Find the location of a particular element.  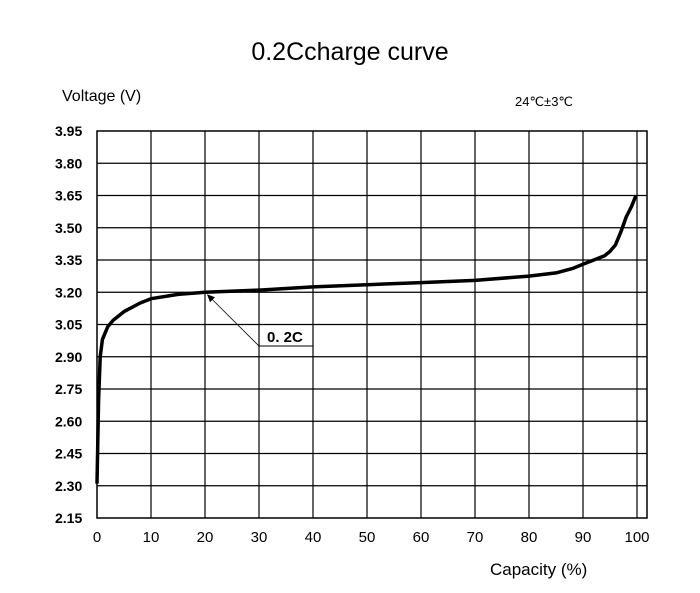

x-ticks: 0 10 20 30 40 50 60 70 80 90 100 is located at coordinates (371, 537).